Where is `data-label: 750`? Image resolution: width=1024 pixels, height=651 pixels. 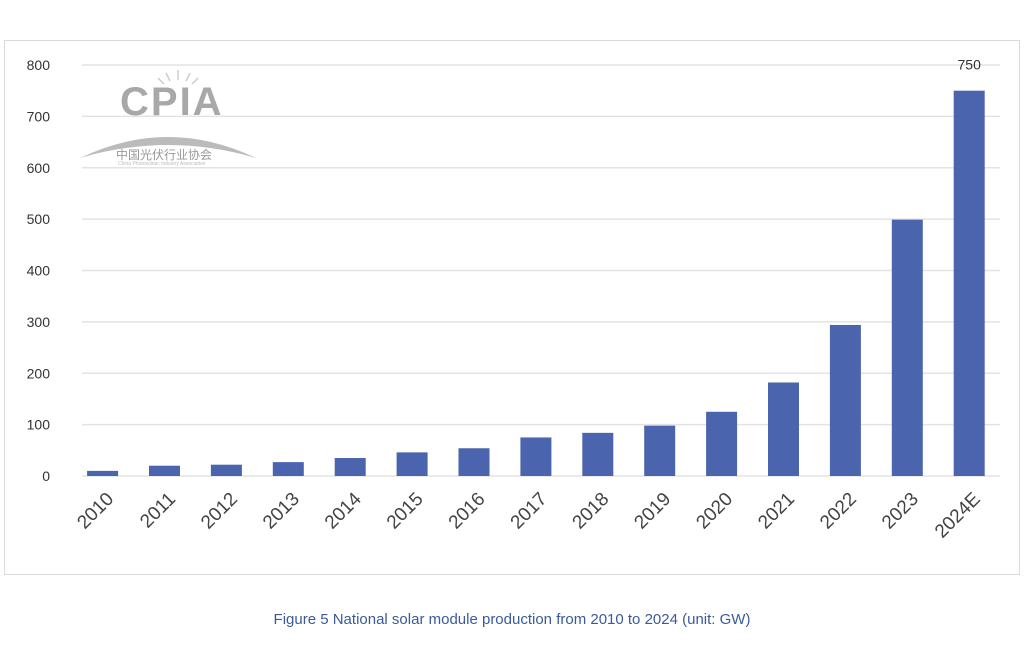 data-label: 750 is located at coordinates (970, 65).